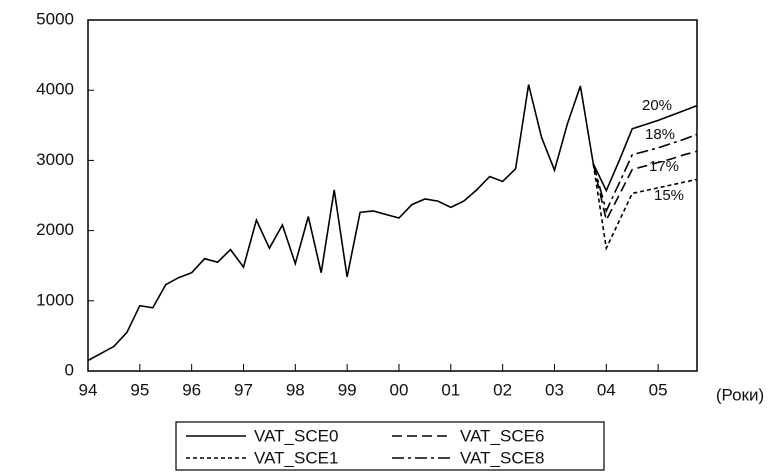 The image size is (776, 472). What do you see at coordinates (502, 389) in the screenshot?
I see `x-tick-label: 02` at bounding box center [502, 389].